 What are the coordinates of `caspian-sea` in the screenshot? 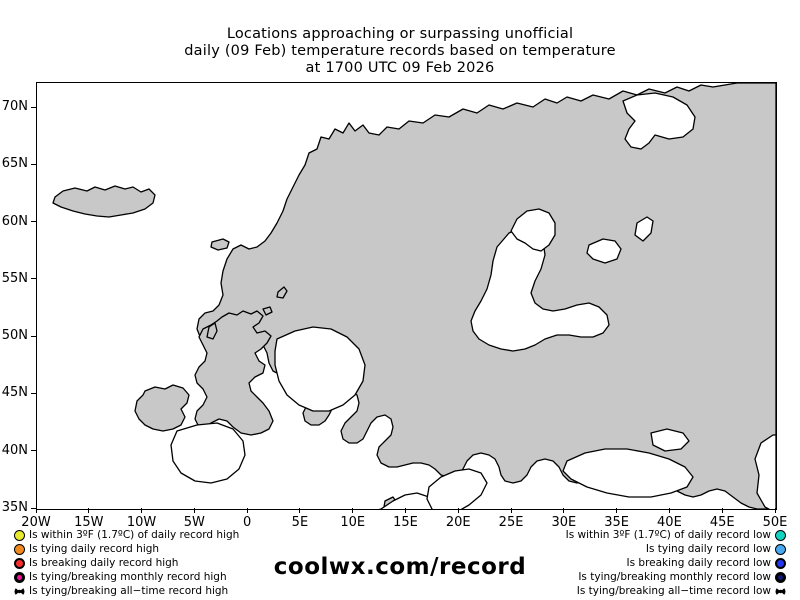 It's located at (765, 471).